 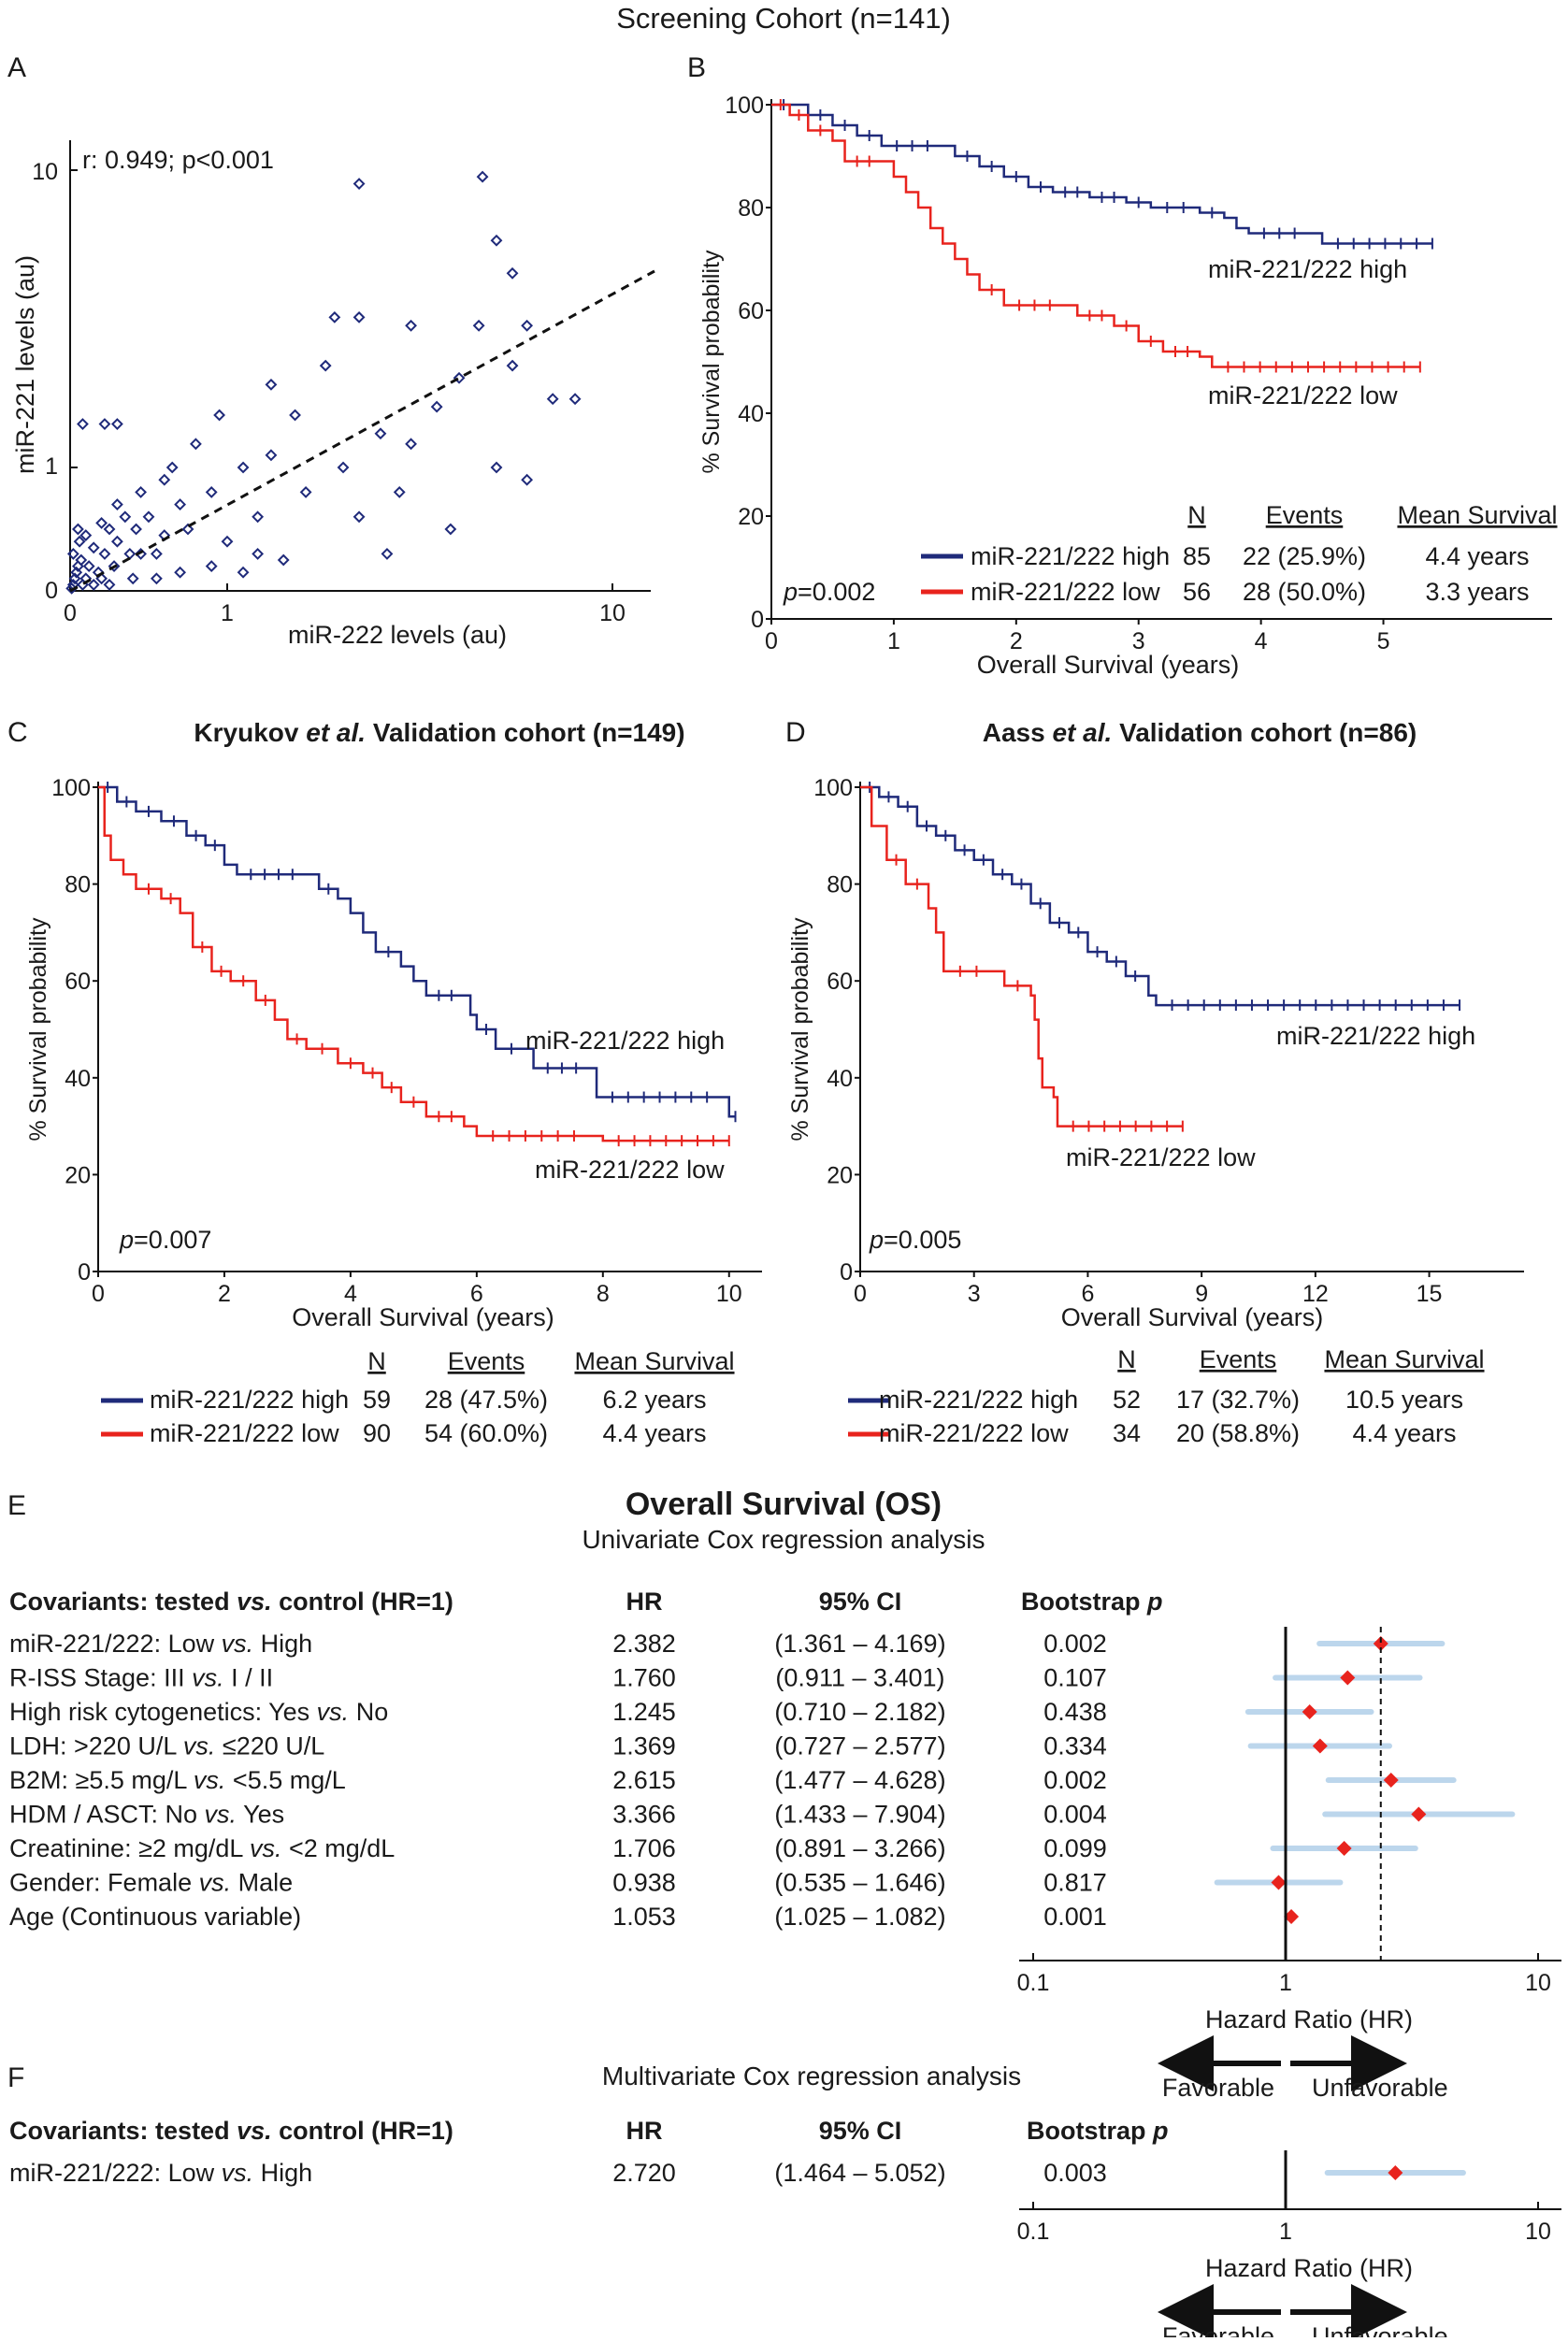 I want to click on ci-value: (0.911 – 3.401), so click(x=859, y=1678).